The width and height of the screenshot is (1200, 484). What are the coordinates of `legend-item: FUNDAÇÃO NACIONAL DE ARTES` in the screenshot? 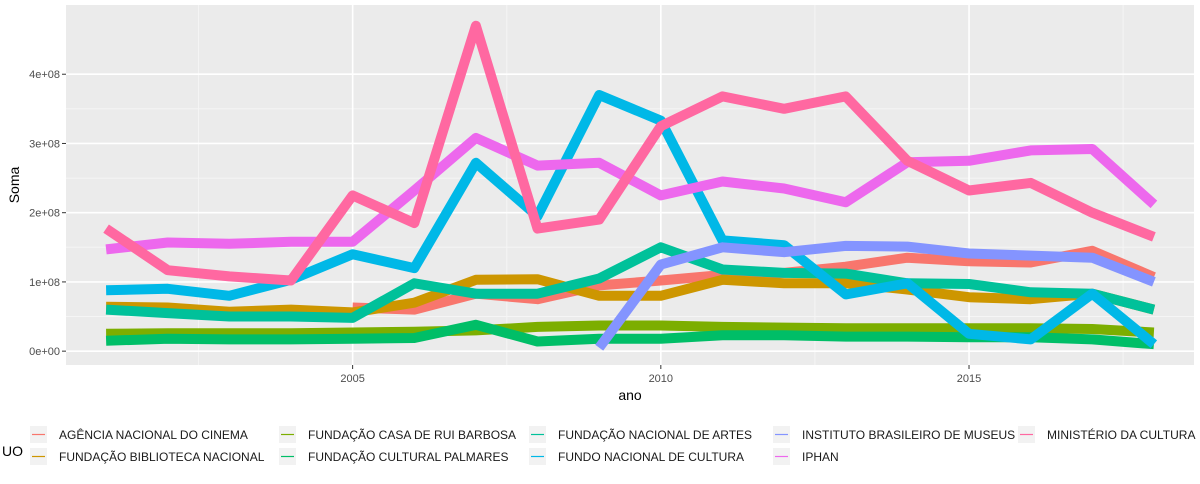 It's located at (640, 434).